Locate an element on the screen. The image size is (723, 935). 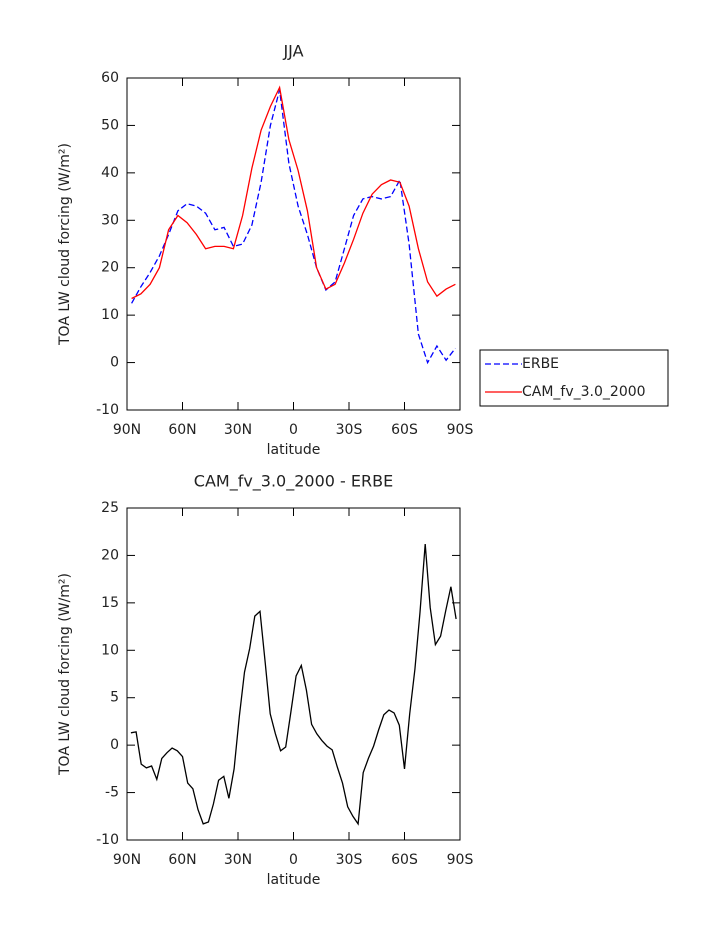
y-tick-label: 5 is located at coordinates (114, 698).